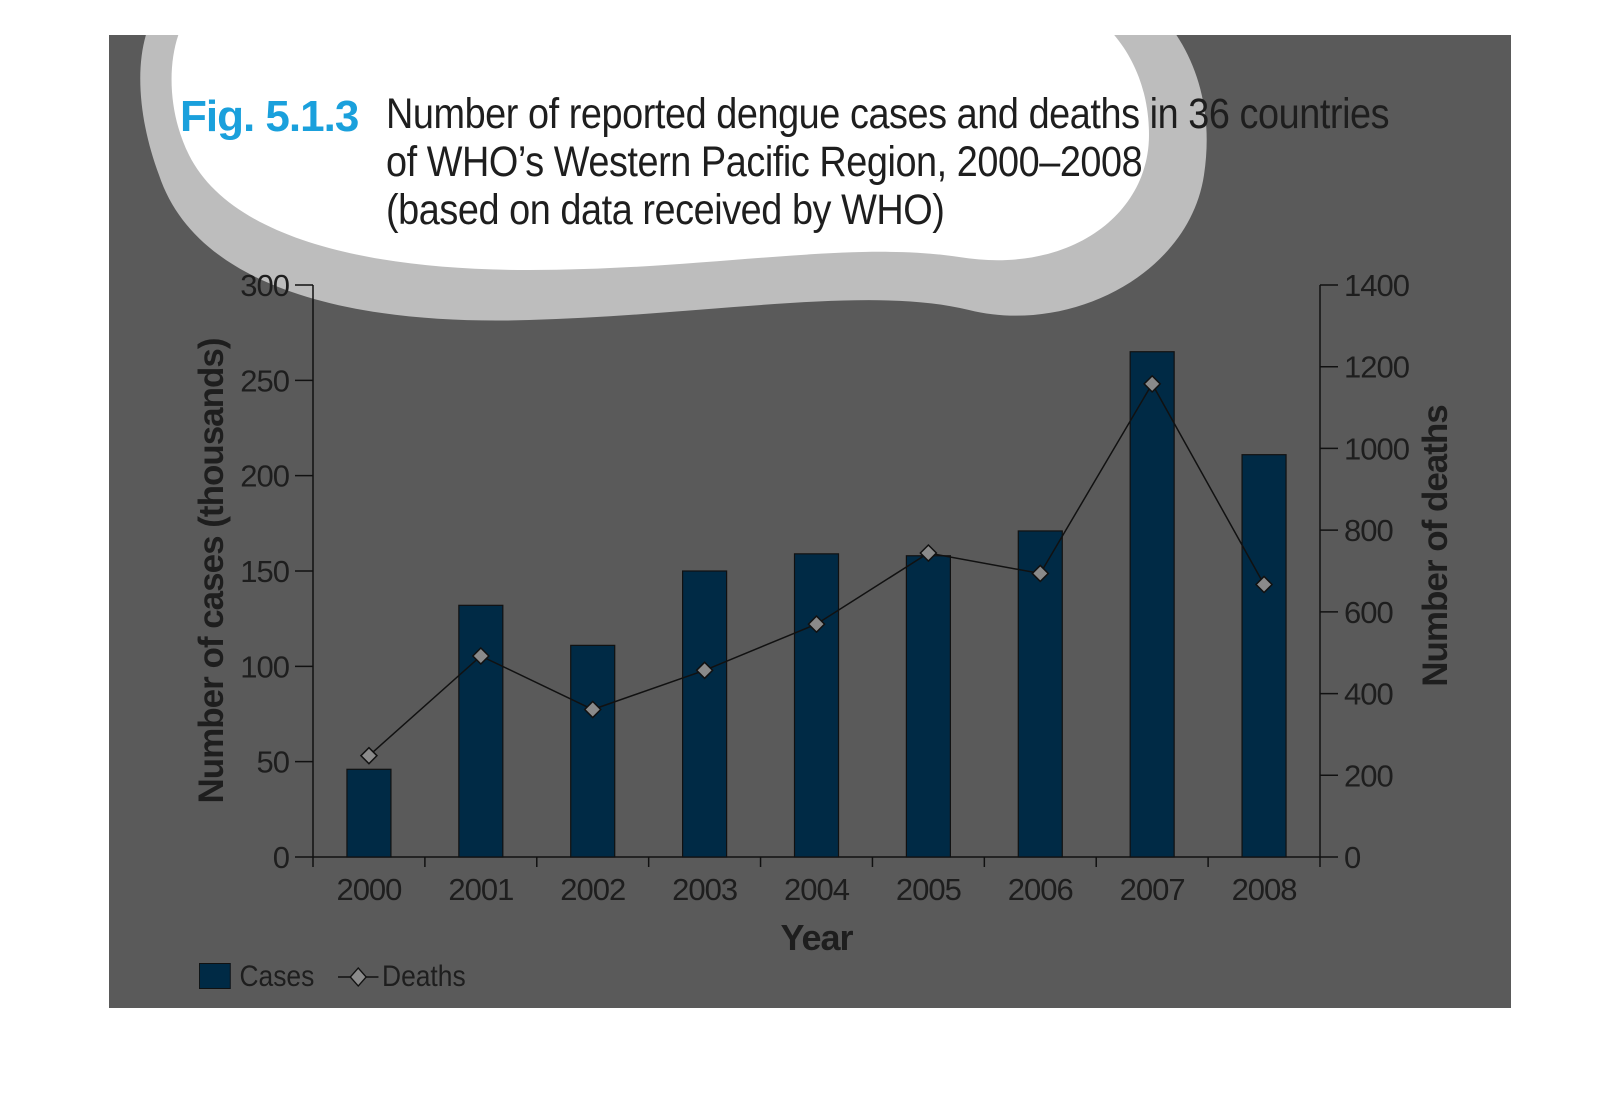  What do you see at coordinates (269, 116) in the screenshot?
I see `figure-label: Fig. 5.1.3` at bounding box center [269, 116].